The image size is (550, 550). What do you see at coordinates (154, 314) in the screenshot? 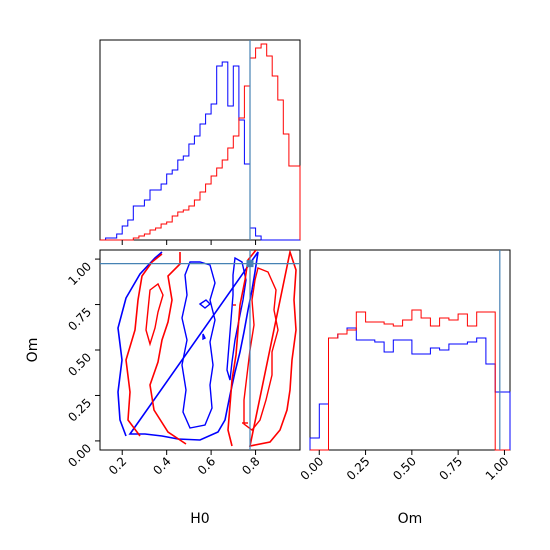
I see `contour-red-left-loop` at bounding box center [154, 314].